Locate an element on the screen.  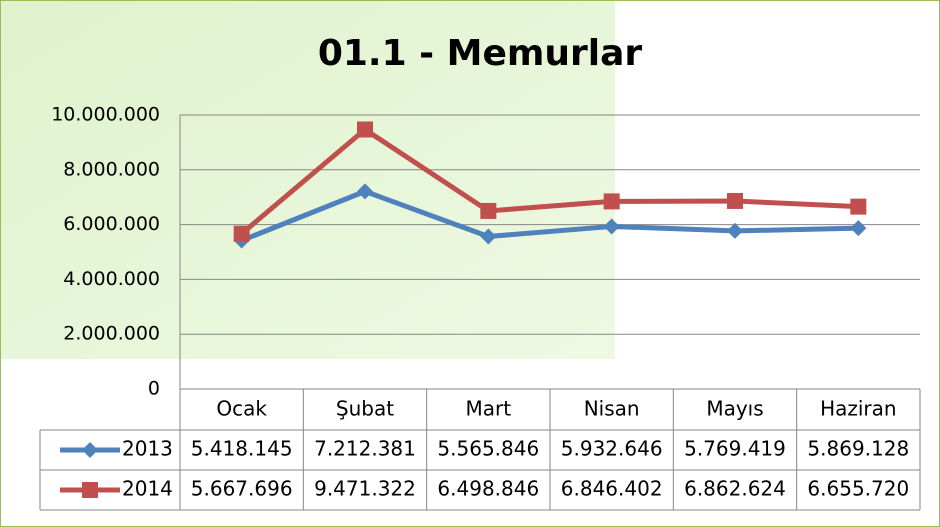
table-value: 6.846.402 is located at coordinates (612, 489).